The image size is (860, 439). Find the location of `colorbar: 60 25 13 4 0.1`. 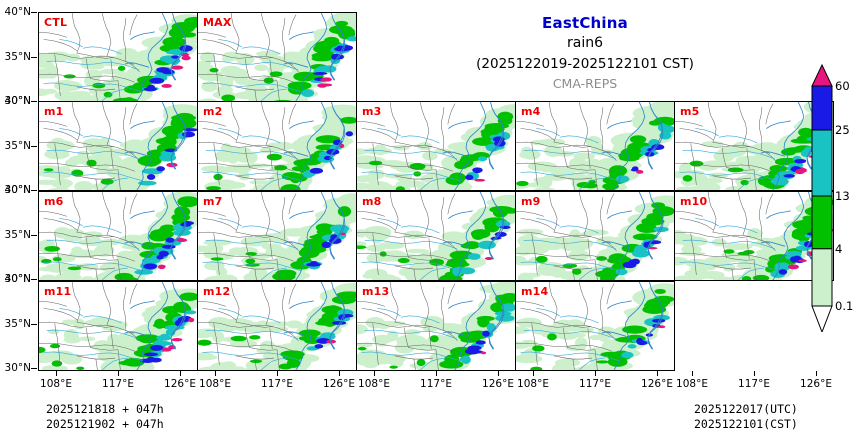

colorbar: 60 25 13 4 0.1 is located at coordinates (832, 198).